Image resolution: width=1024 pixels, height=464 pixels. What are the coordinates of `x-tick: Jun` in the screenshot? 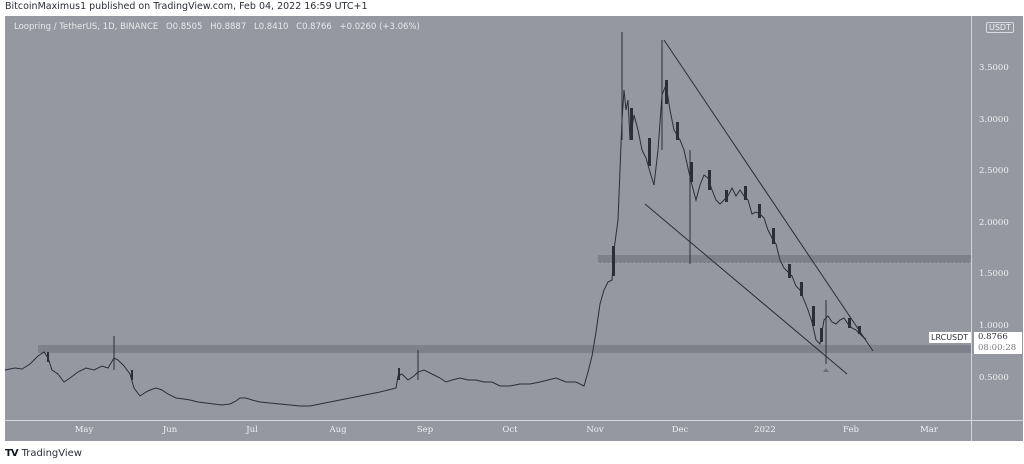 It's located at (170, 430).